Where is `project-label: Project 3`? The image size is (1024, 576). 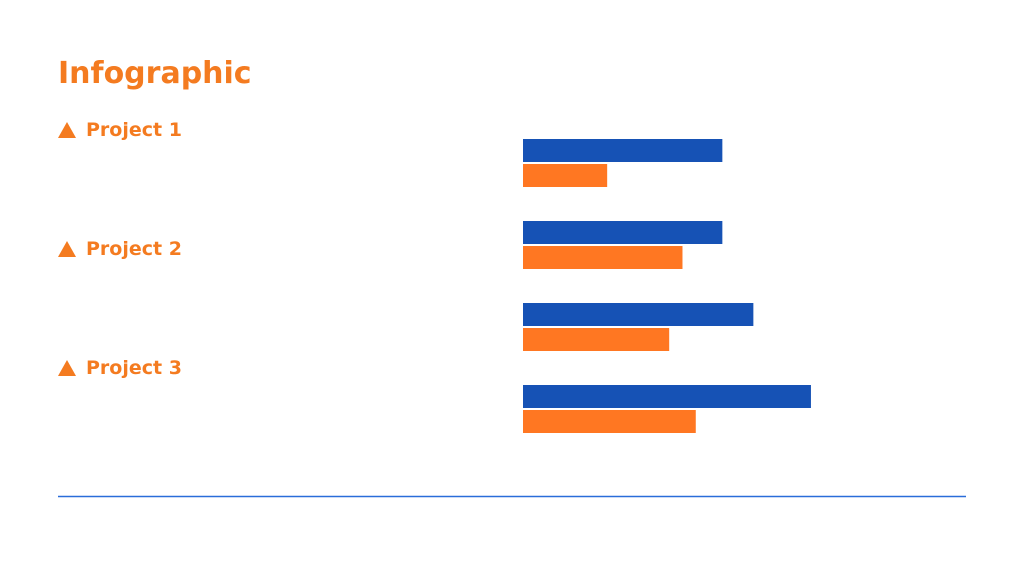
project-label: Project 3 is located at coordinates (134, 368).